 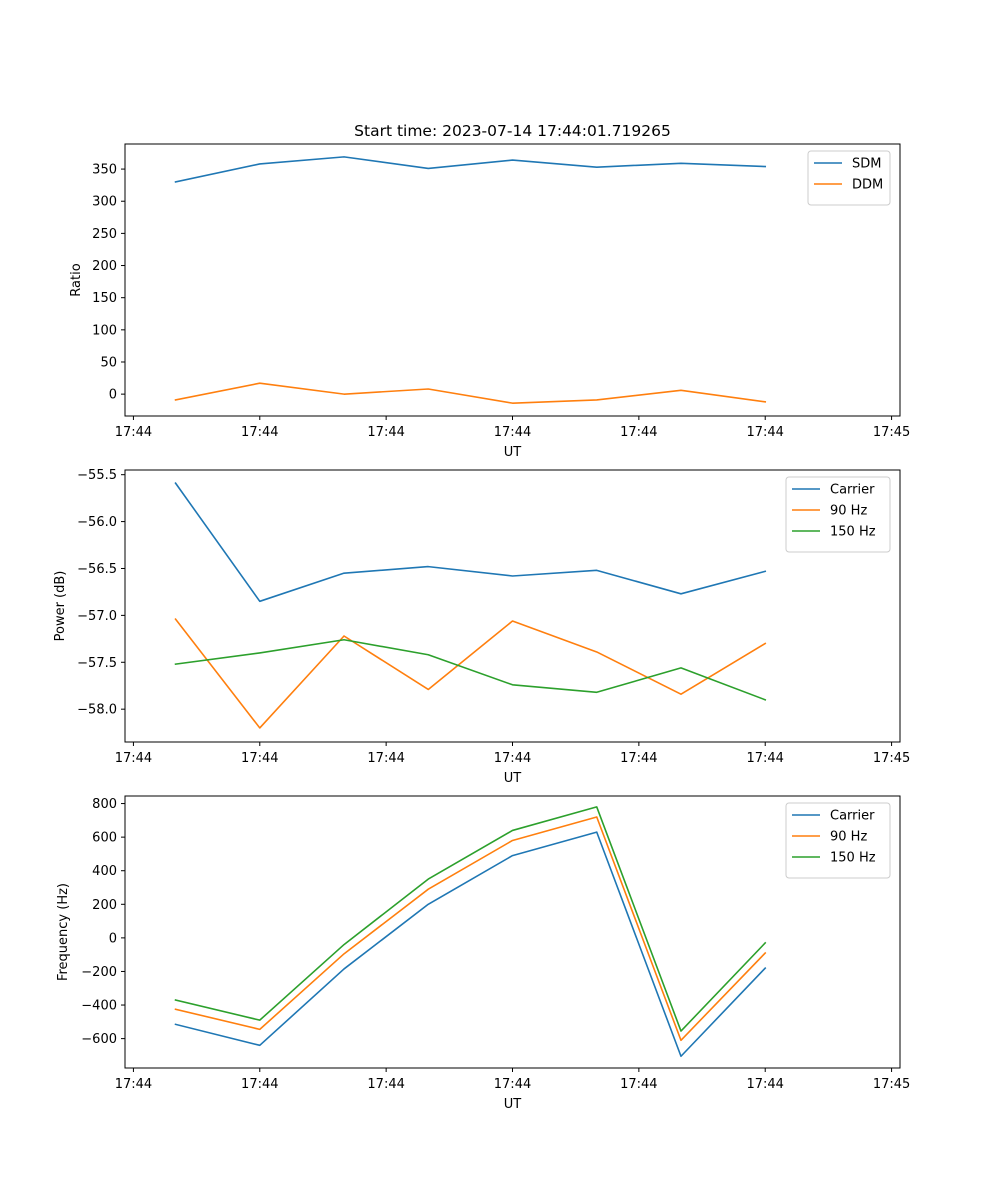 I want to click on y-tick-label: −56.5, so click(x=97, y=569).